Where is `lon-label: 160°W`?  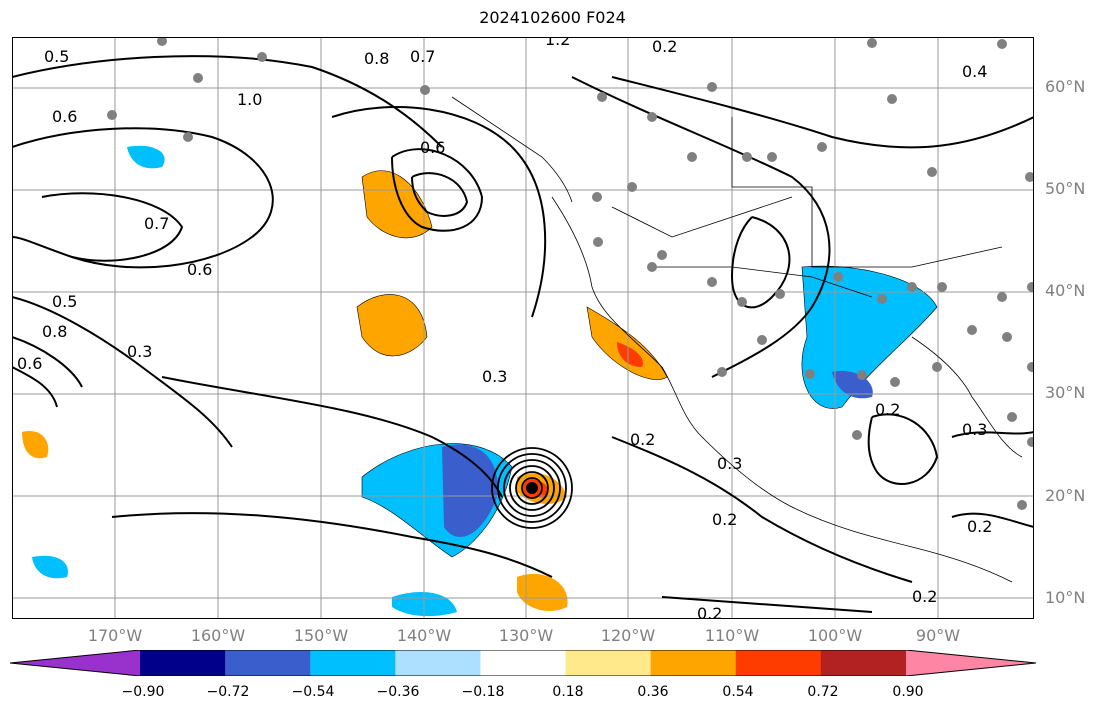
lon-label: 160°W is located at coordinates (218, 635).